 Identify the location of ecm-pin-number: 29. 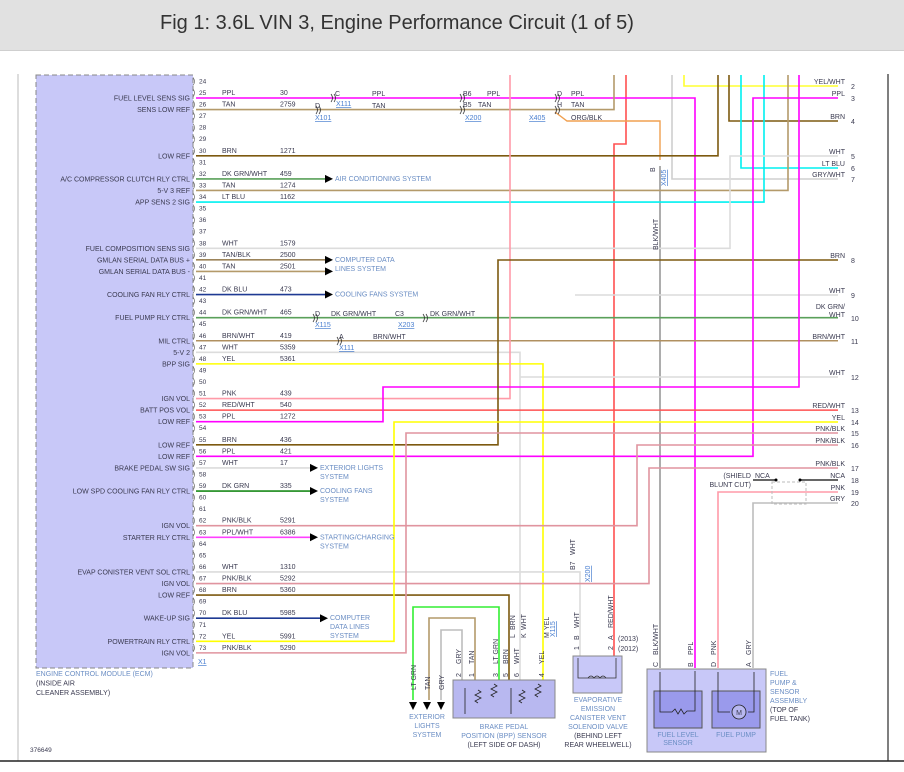
(203, 139).